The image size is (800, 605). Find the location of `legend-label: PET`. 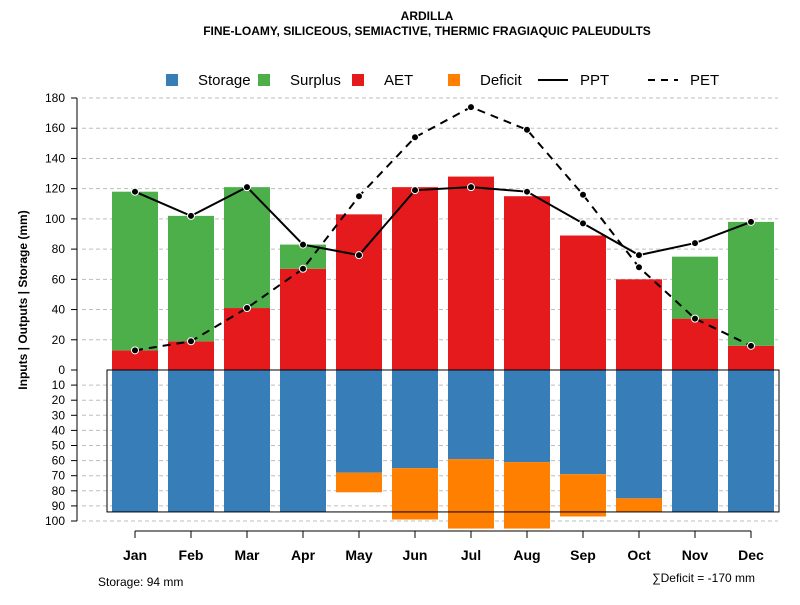

legend-label: PET is located at coordinates (704, 80).